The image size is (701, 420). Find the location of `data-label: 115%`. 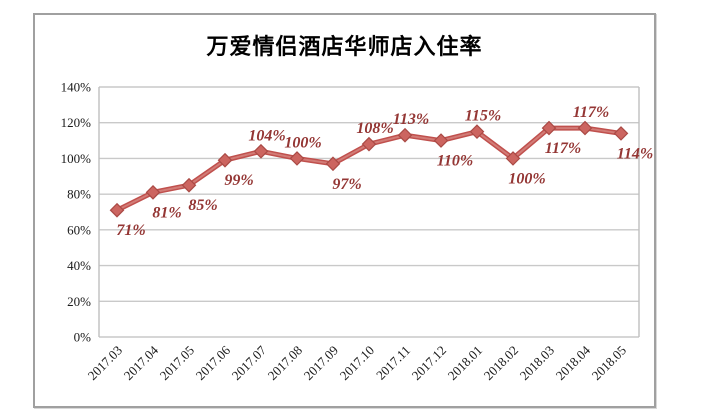

data-label: 115% is located at coordinates (483, 116).